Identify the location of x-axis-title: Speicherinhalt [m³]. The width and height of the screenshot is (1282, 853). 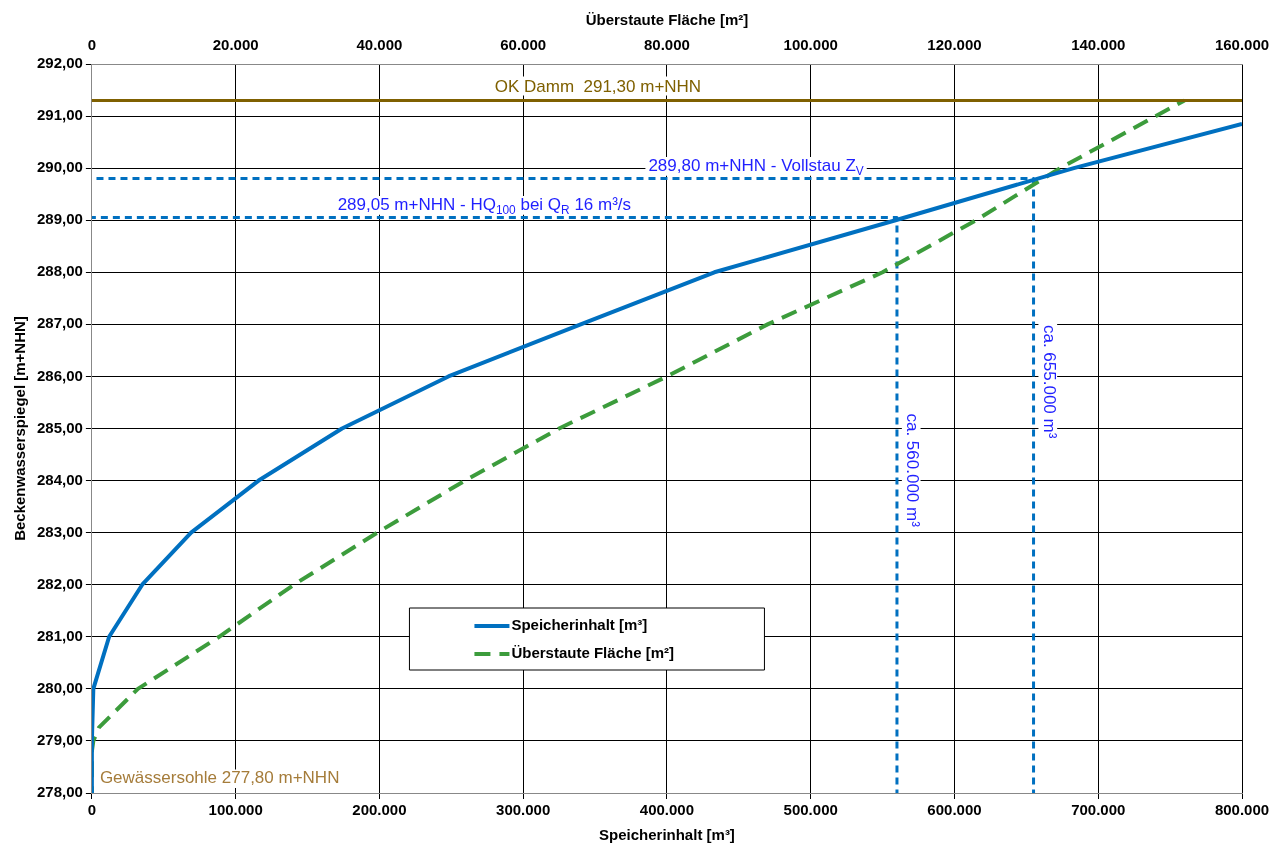
(667, 835).